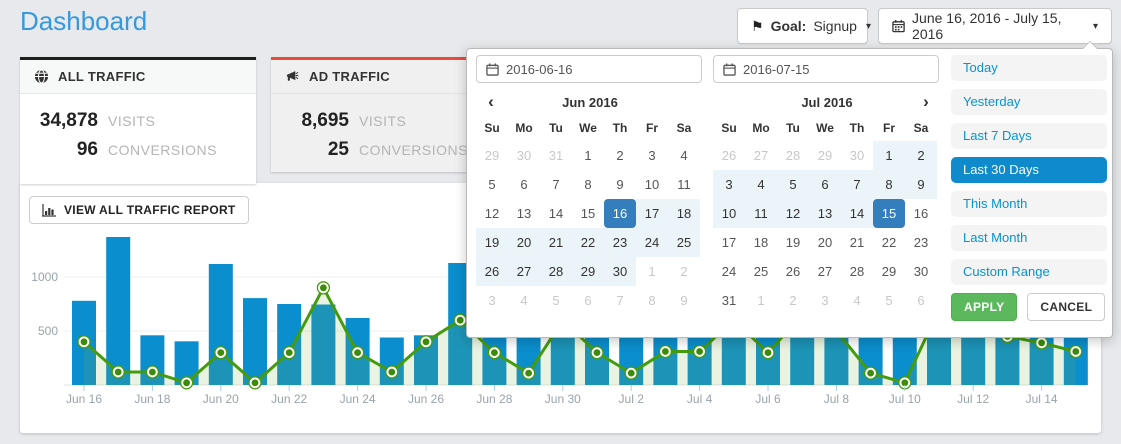 This screenshot has width=1121, height=444. What do you see at coordinates (491, 101) in the screenshot?
I see `prev-month-icon: ‹` at bounding box center [491, 101].